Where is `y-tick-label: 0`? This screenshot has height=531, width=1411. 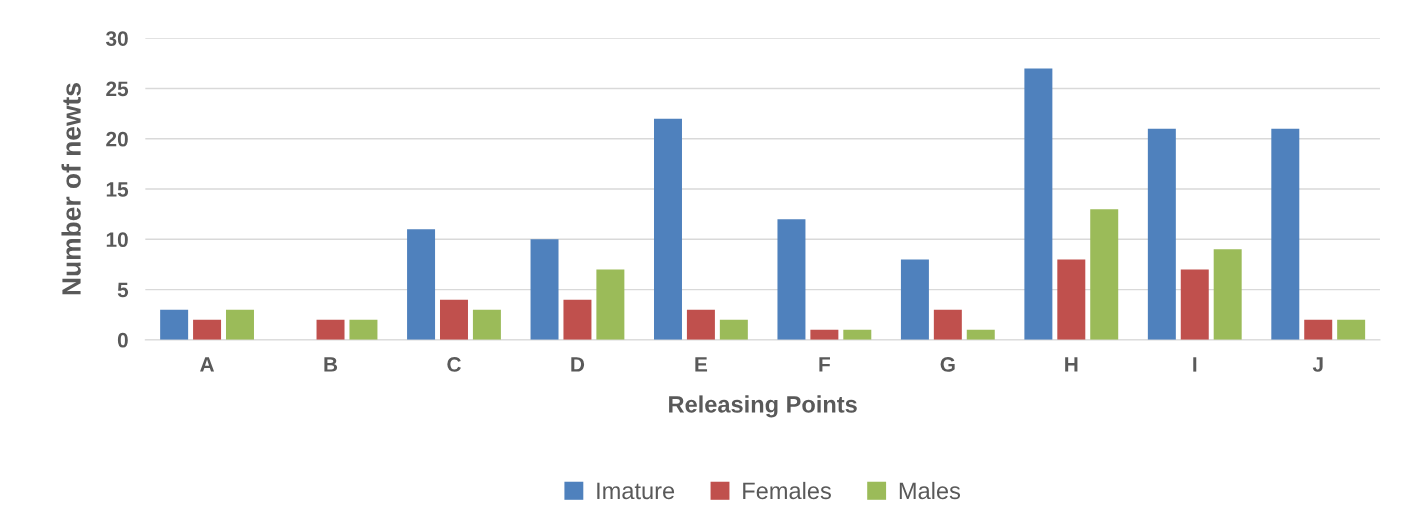
y-tick-label: 0 is located at coordinates (122, 340).